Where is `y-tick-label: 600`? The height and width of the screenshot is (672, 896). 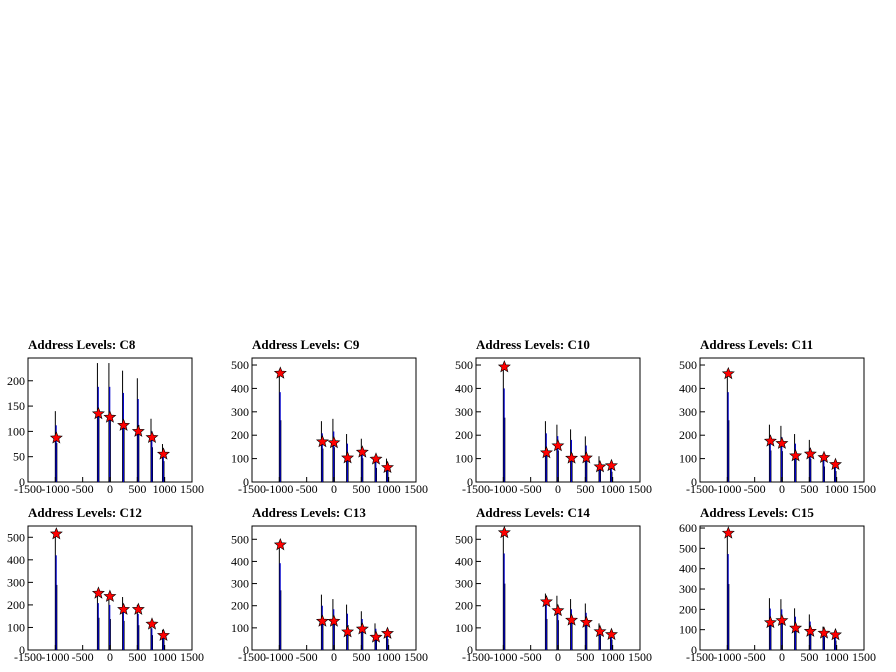 y-tick-label: 600 is located at coordinates (688, 528).